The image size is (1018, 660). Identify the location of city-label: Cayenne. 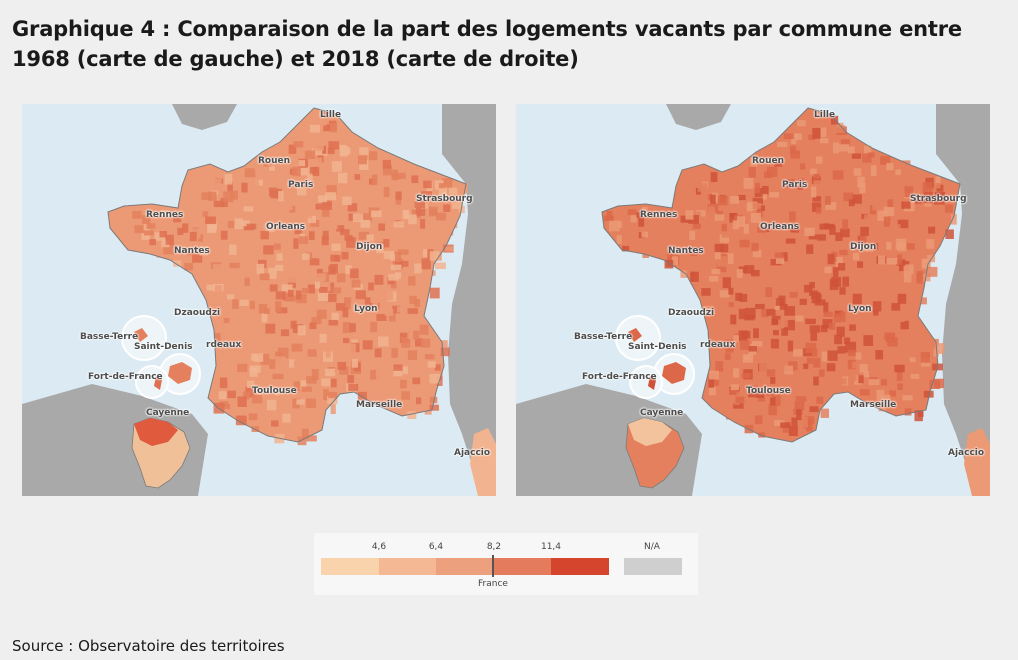
(168, 413).